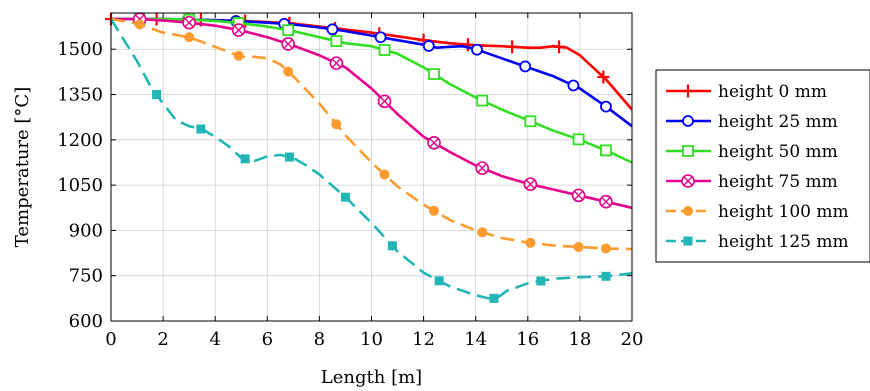 Image resolution: width=870 pixels, height=391 pixels. I want to click on x-tick-label: 4, so click(214, 339).